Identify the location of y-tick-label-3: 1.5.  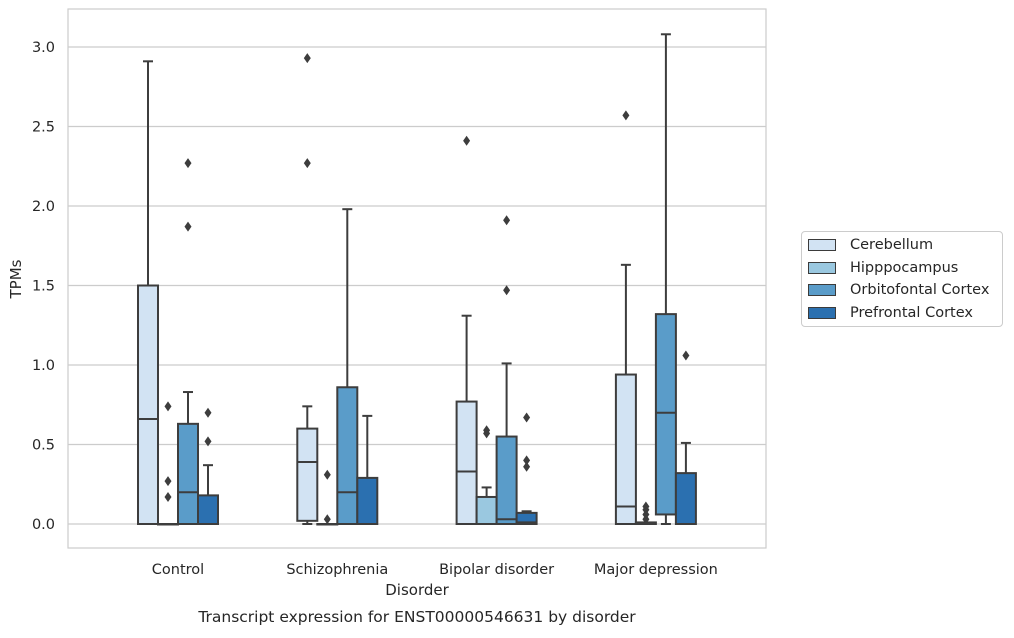
(43, 287).